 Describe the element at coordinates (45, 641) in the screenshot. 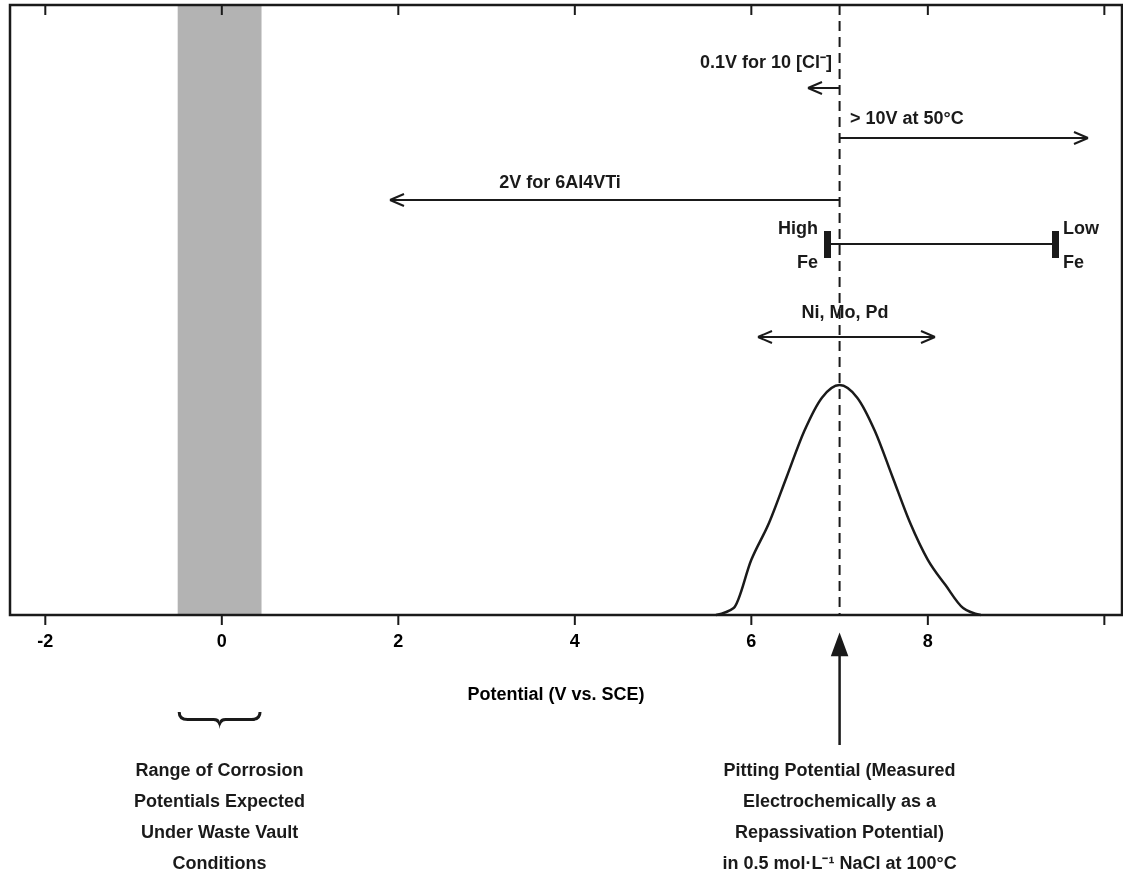

I see `x-tick-label: -2` at that location.